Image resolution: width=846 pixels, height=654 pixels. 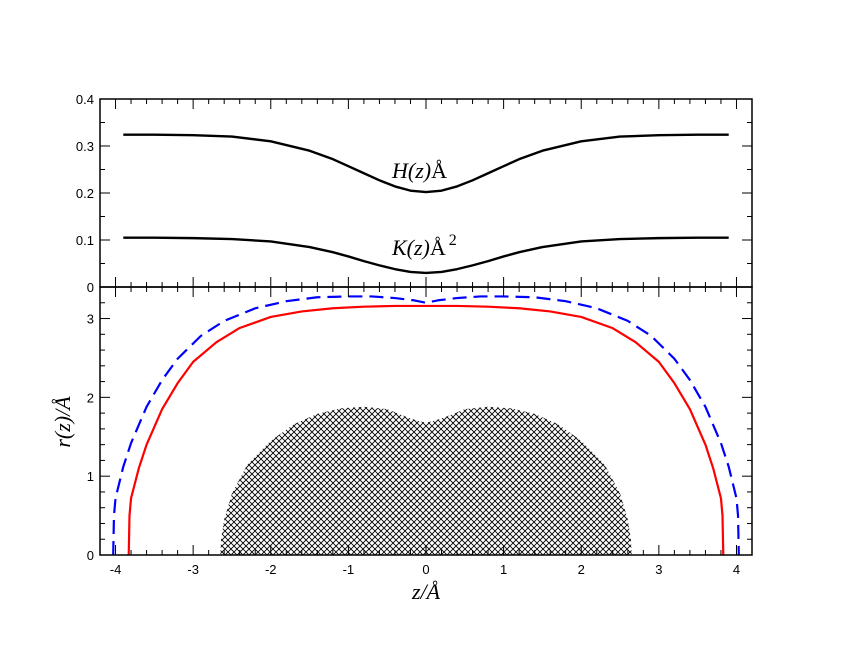 I want to click on bottom-x-tick-label: 4, so click(x=736, y=569).